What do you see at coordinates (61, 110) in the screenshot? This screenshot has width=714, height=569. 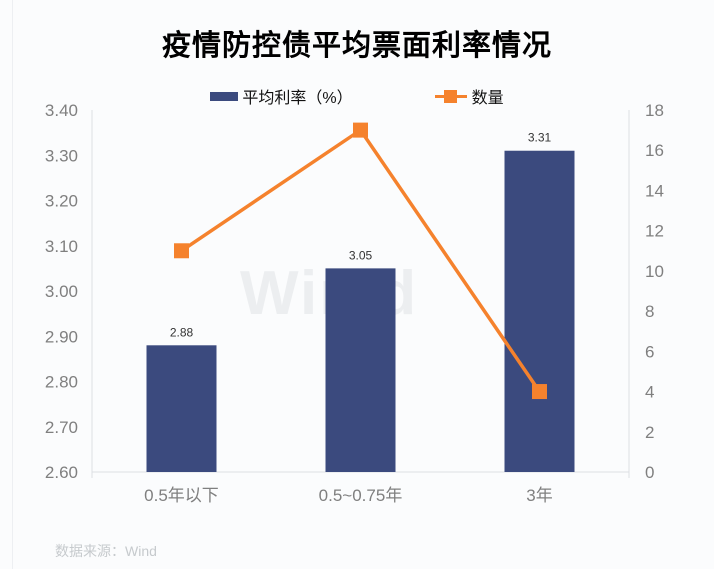 I see `left-axis-tick-label: 3.40` at bounding box center [61, 110].